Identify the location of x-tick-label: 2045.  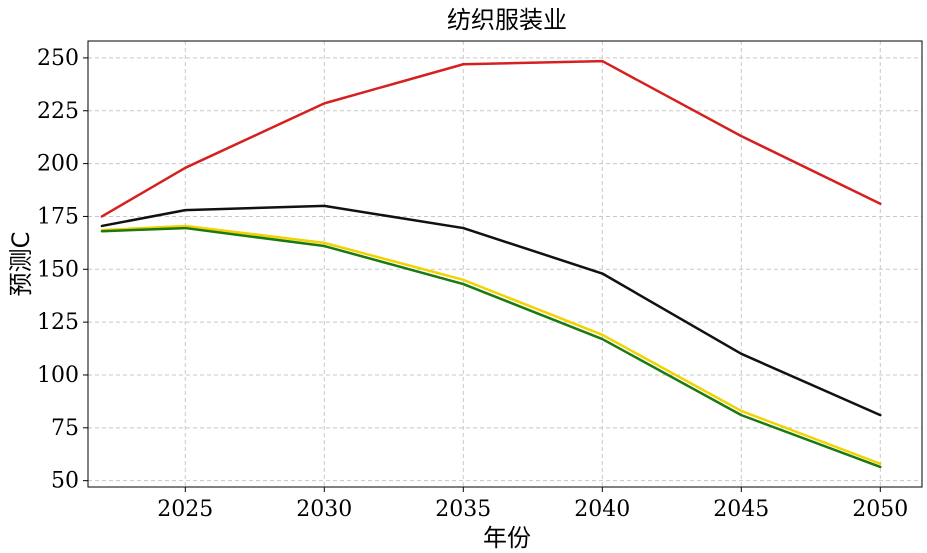
(741, 509).